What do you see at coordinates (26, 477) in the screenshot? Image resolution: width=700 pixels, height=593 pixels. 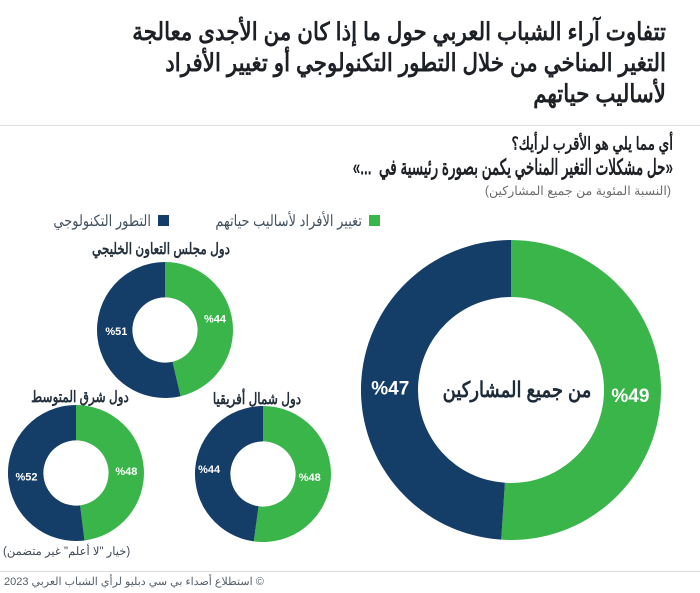 I see `svg-text: %52` at bounding box center [26, 477].